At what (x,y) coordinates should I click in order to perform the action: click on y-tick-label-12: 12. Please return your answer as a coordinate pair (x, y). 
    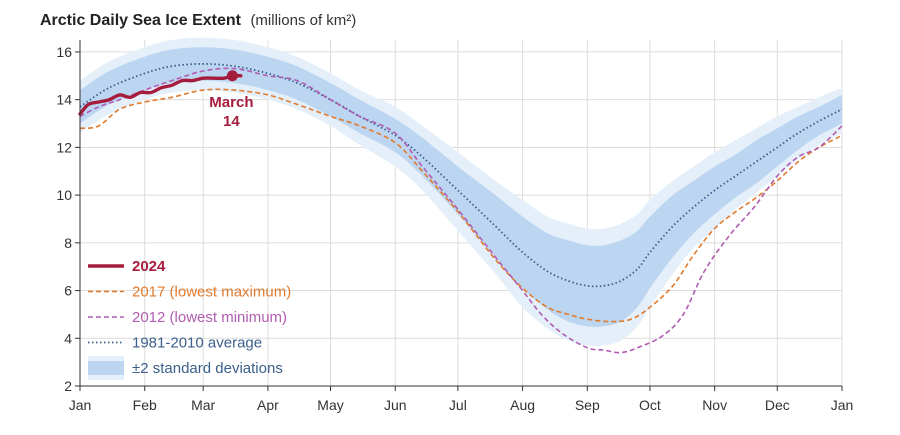
    Looking at the image, I should click on (64, 147).